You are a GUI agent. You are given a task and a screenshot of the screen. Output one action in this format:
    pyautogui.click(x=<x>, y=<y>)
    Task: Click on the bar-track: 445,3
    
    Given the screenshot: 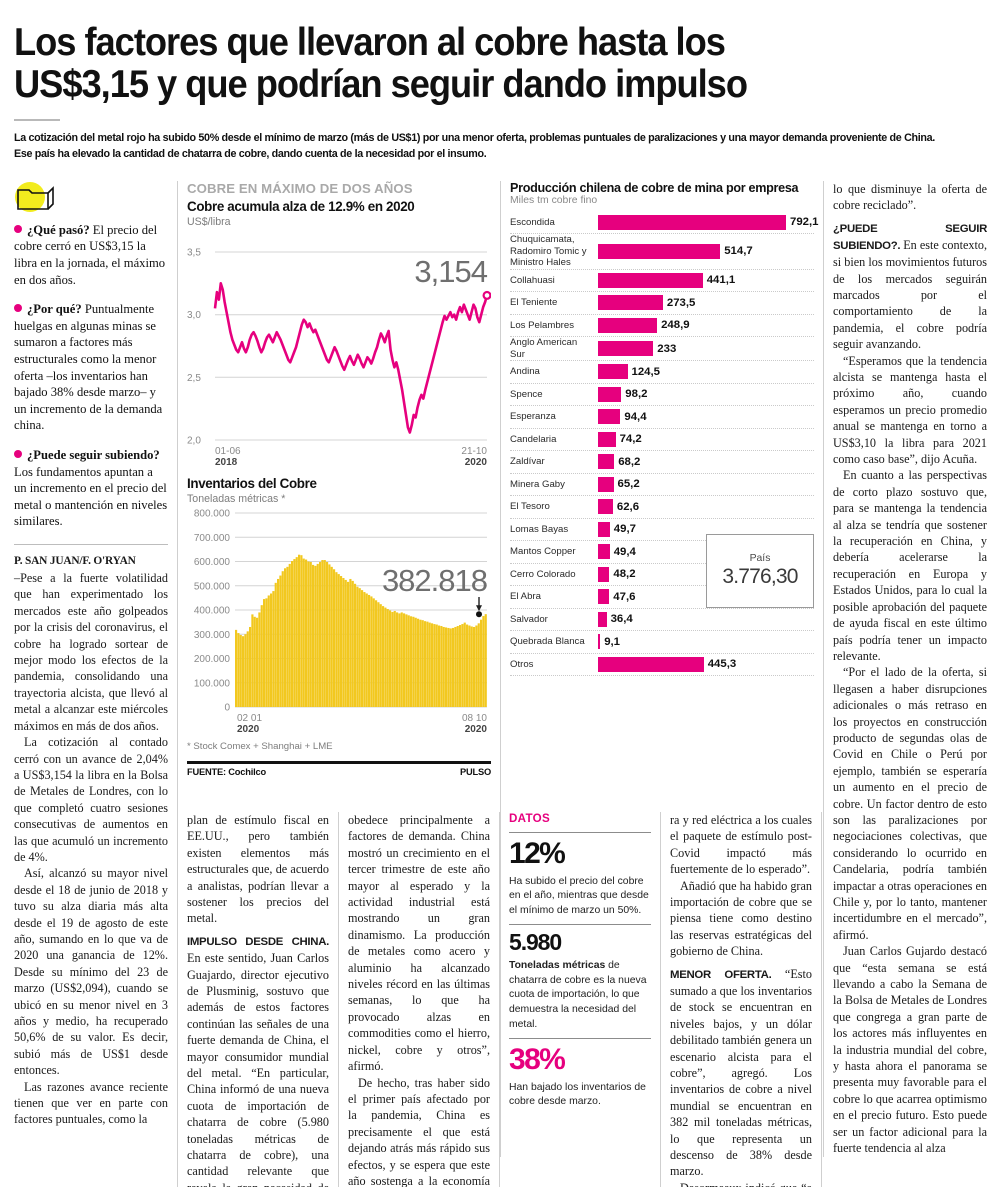 What is the action you would take?
    pyautogui.click(x=706, y=664)
    